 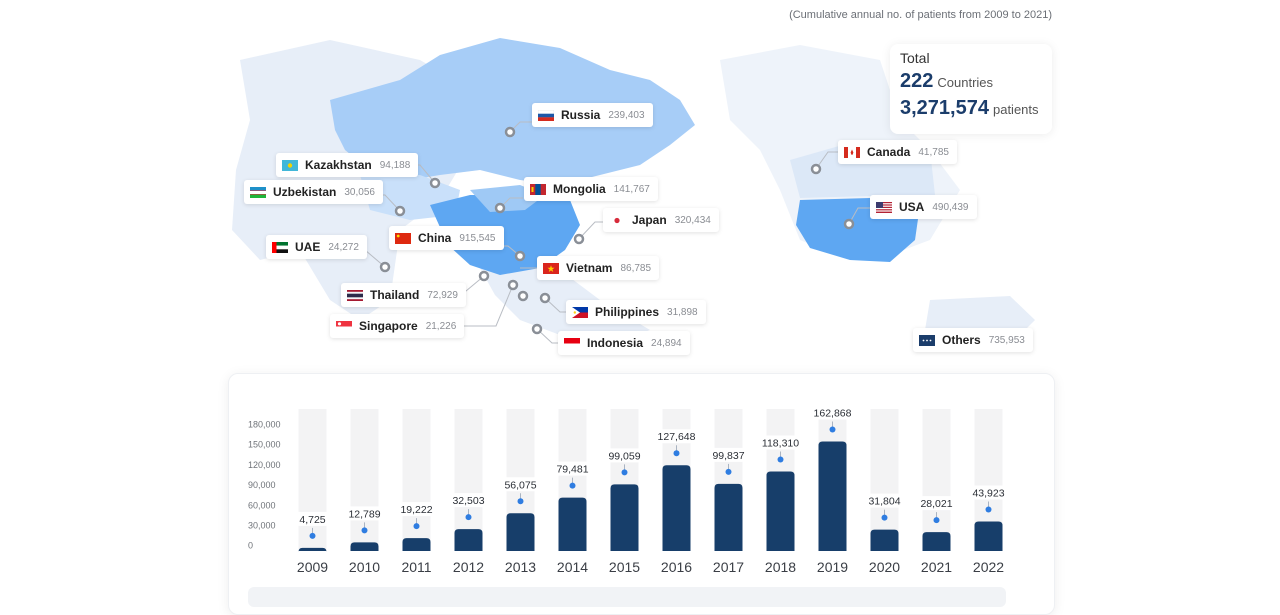 I want to click on marker-canada, so click(x=816, y=169).